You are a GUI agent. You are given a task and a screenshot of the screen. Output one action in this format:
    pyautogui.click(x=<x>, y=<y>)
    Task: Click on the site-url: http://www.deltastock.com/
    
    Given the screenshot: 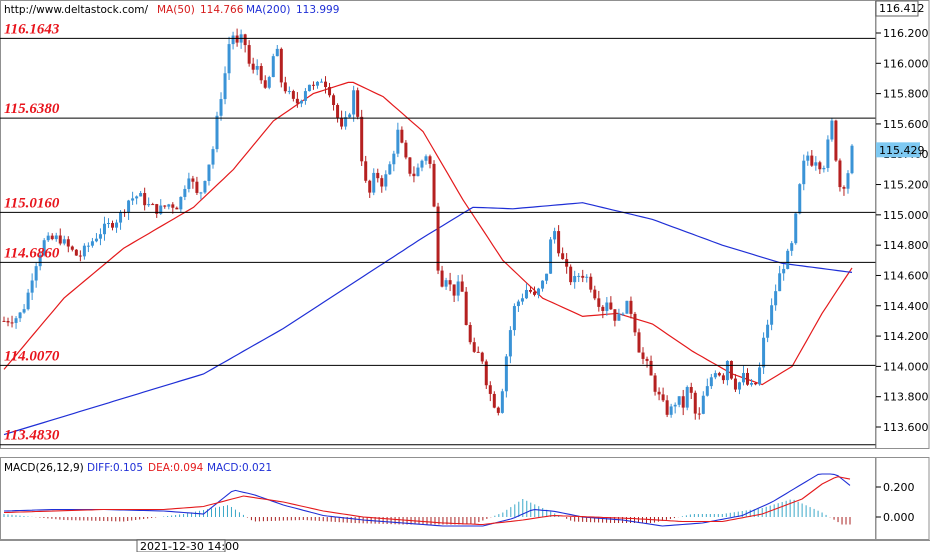 What is the action you would take?
    pyautogui.click(x=76, y=10)
    